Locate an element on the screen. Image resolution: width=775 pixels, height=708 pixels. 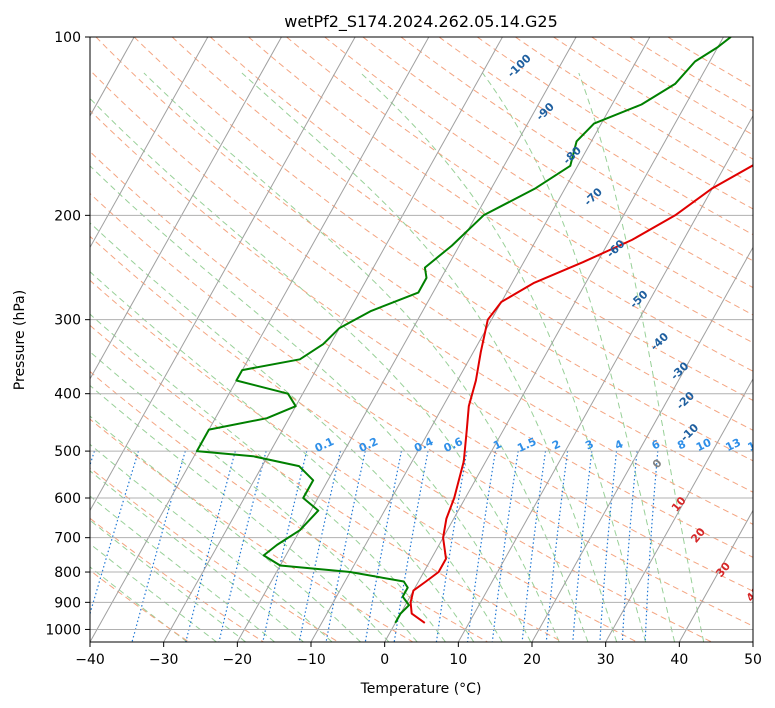
x-tick-label: 0 is located at coordinates (384, 660).